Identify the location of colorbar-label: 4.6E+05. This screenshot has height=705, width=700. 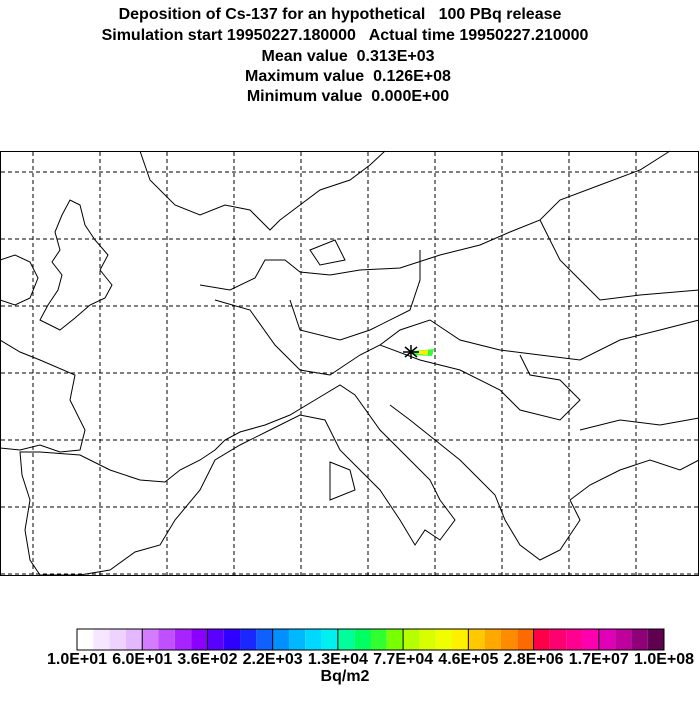
(468, 659).